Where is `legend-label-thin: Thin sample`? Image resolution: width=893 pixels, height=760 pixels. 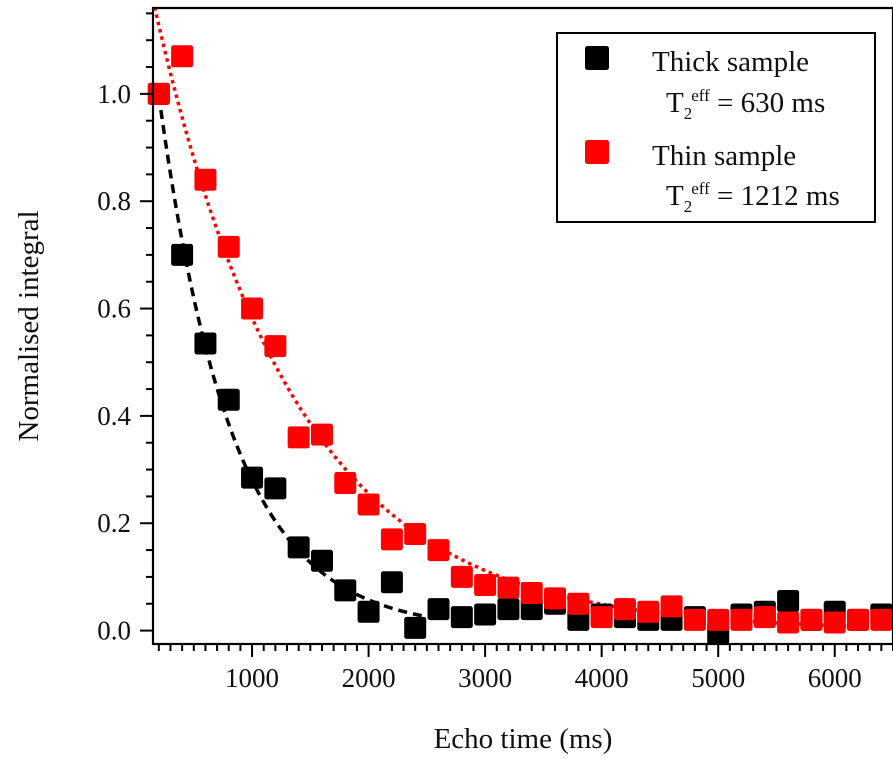 legend-label-thin: Thin sample is located at coordinates (724, 156).